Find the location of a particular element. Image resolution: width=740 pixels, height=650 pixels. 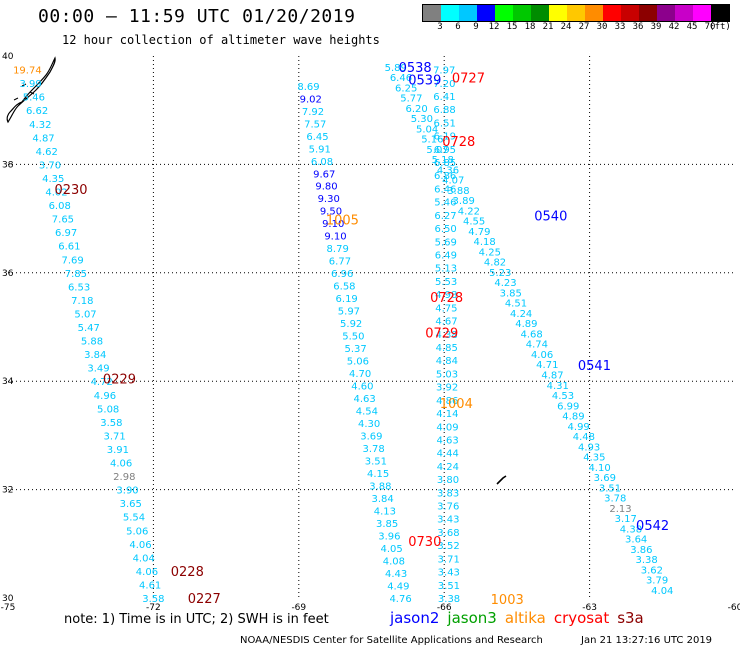

swh-value: 4.08 is located at coordinates (394, 562).